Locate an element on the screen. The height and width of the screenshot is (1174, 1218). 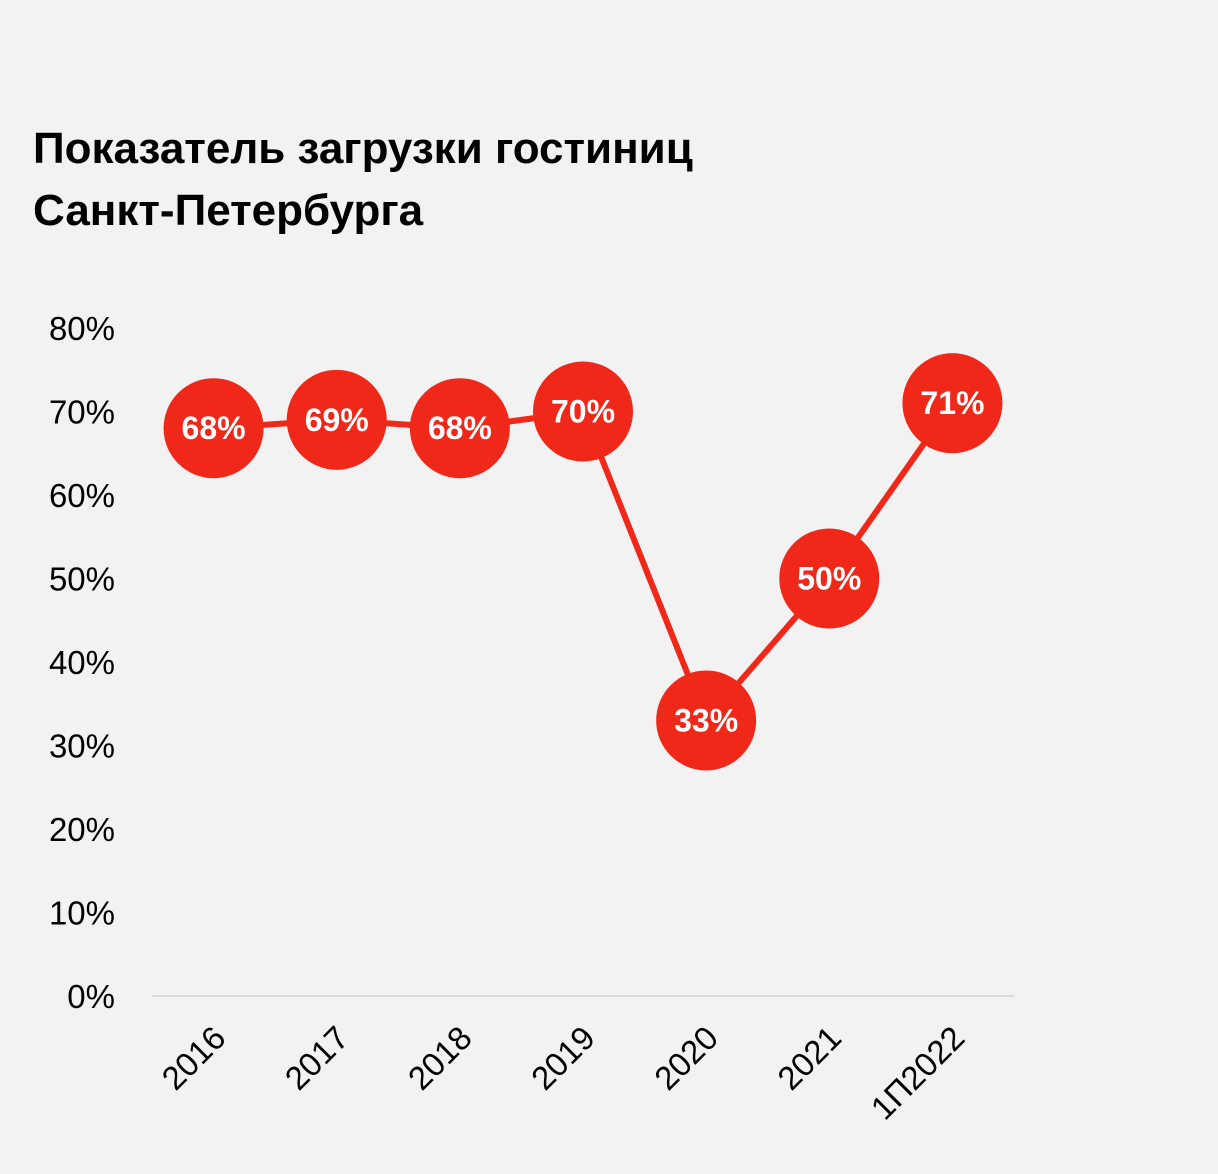
x-tick-label: 1П2022 is located at coordinates (918, 1073).